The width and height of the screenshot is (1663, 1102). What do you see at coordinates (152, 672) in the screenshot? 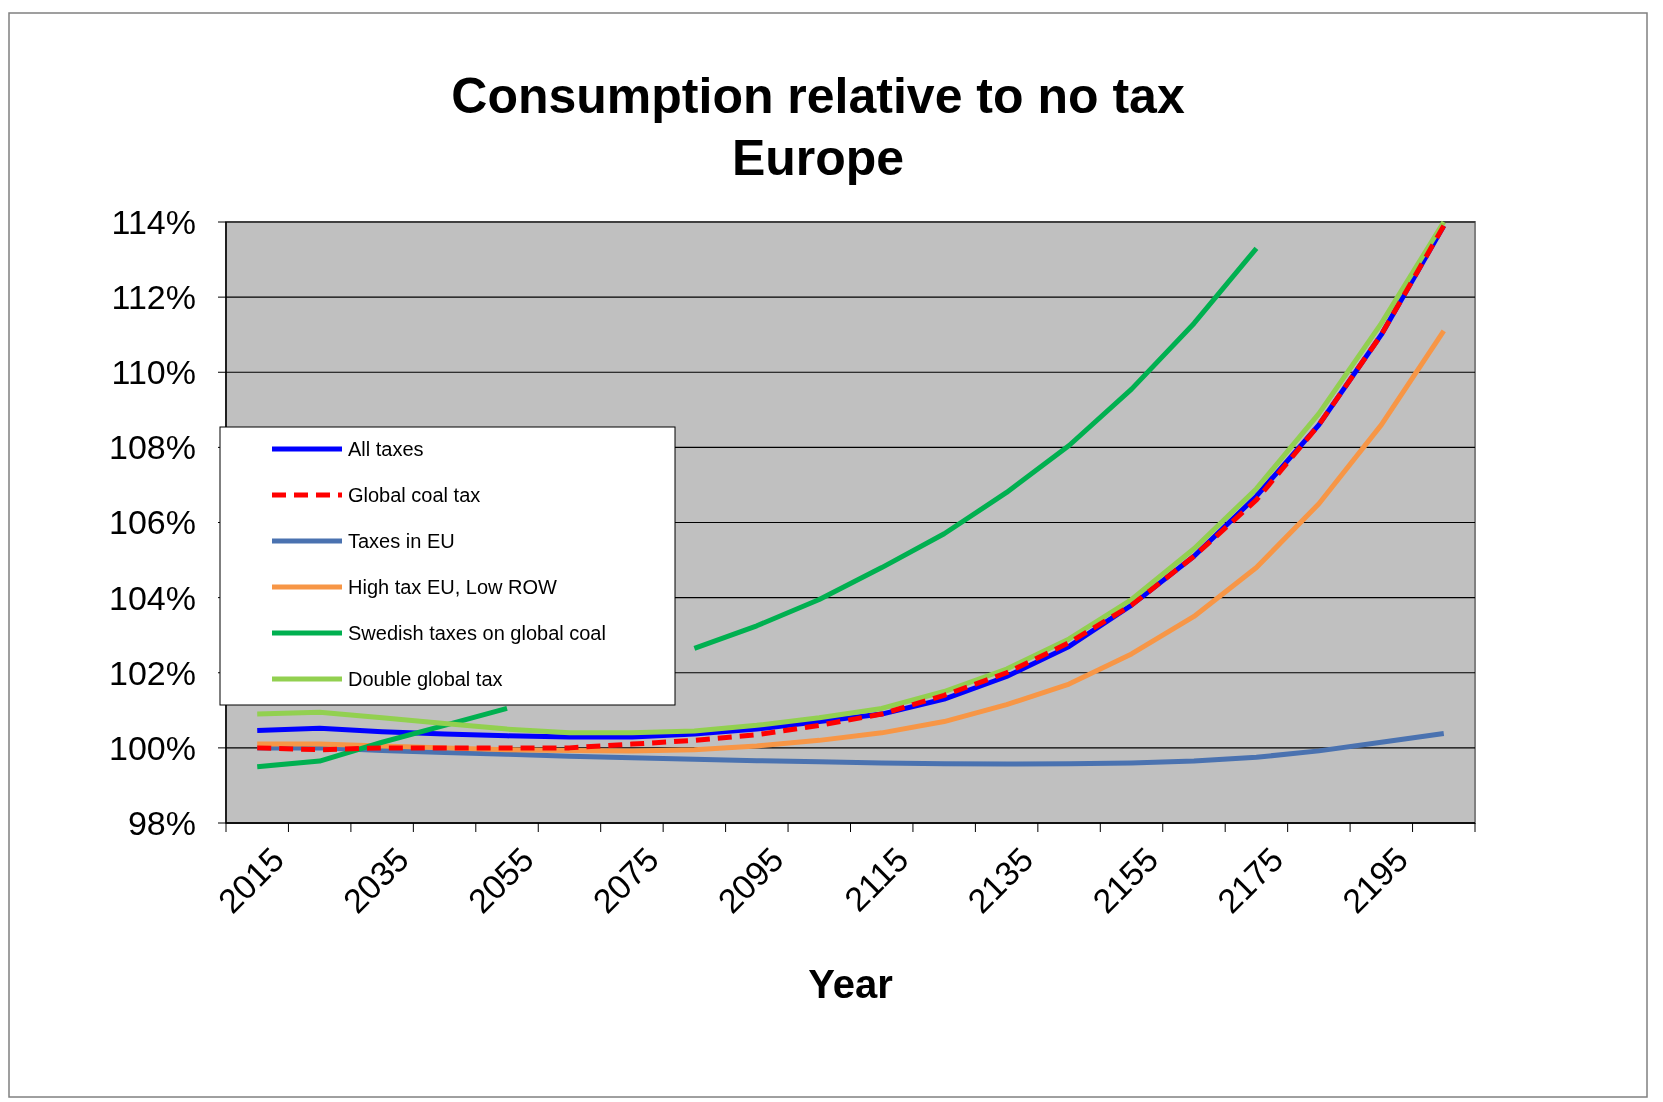
I see `y-tick-label: 102%` at bounding box center [152, 672].